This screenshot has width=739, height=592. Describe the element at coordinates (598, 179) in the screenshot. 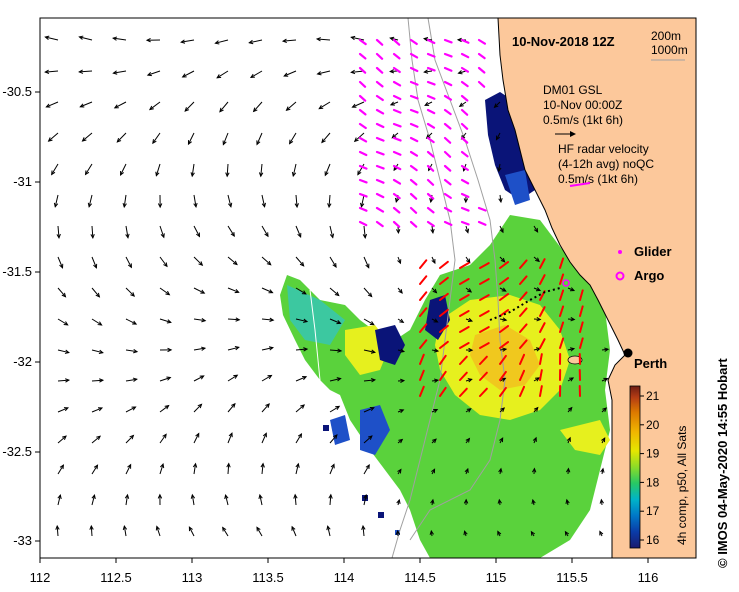

I see `hf-radar-scale: 0.5m/s (1kt 6h)` at that location.